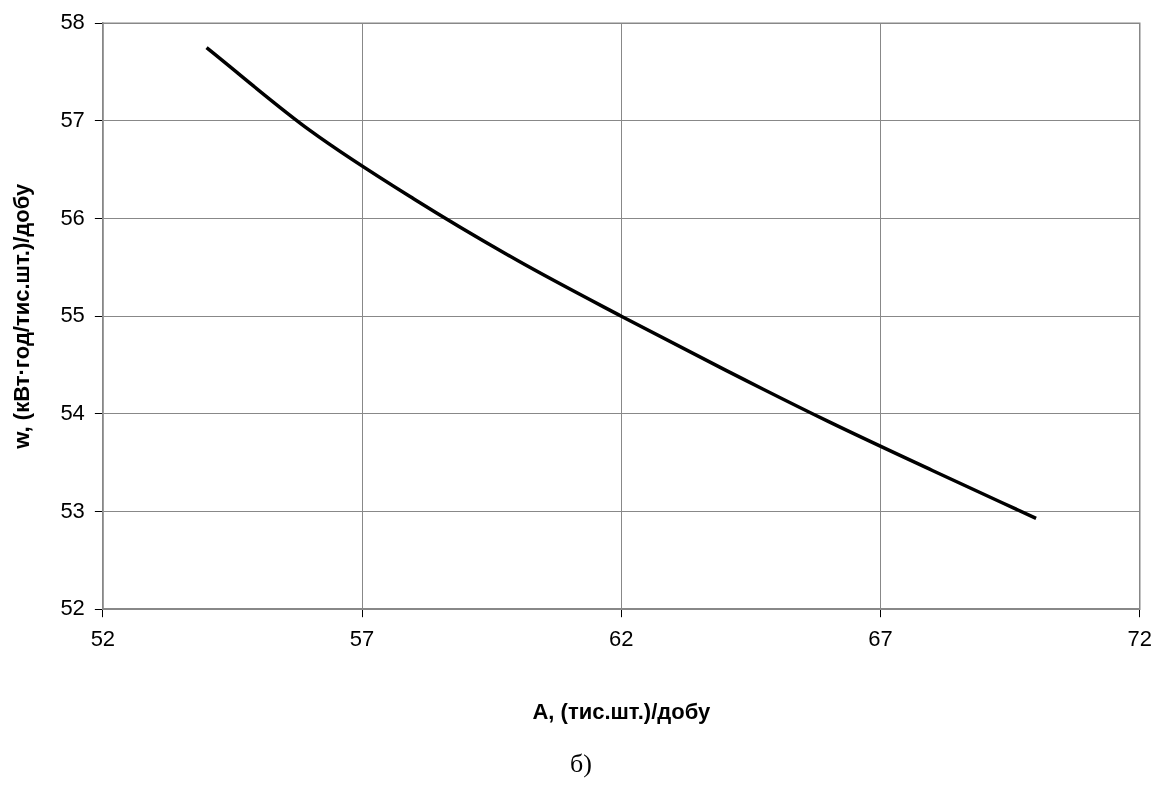 The width and height of the screenshot is (1162, 796). What do you see at coordinates (1140, 639) in the screenshot?
I see `x-tick-label: 72` at bounding box center [1140, 639].